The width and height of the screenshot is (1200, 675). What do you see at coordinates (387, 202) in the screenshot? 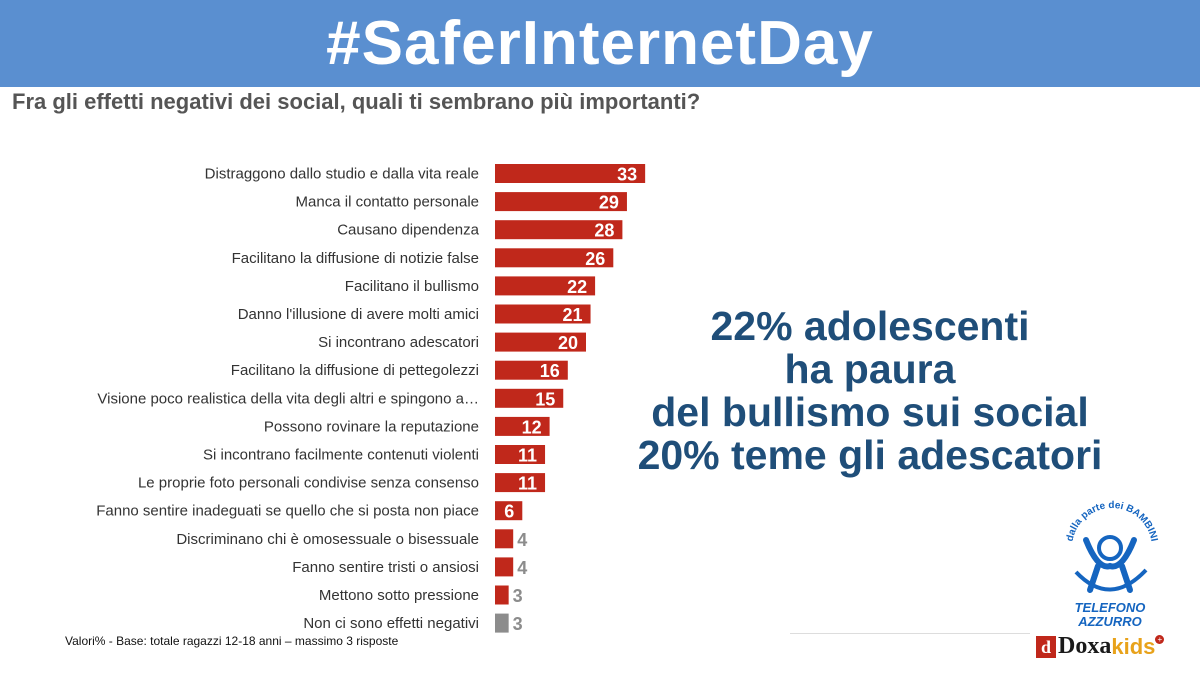
I see `category-label: Manca il contatto personale` at bounding box center [387, 202].